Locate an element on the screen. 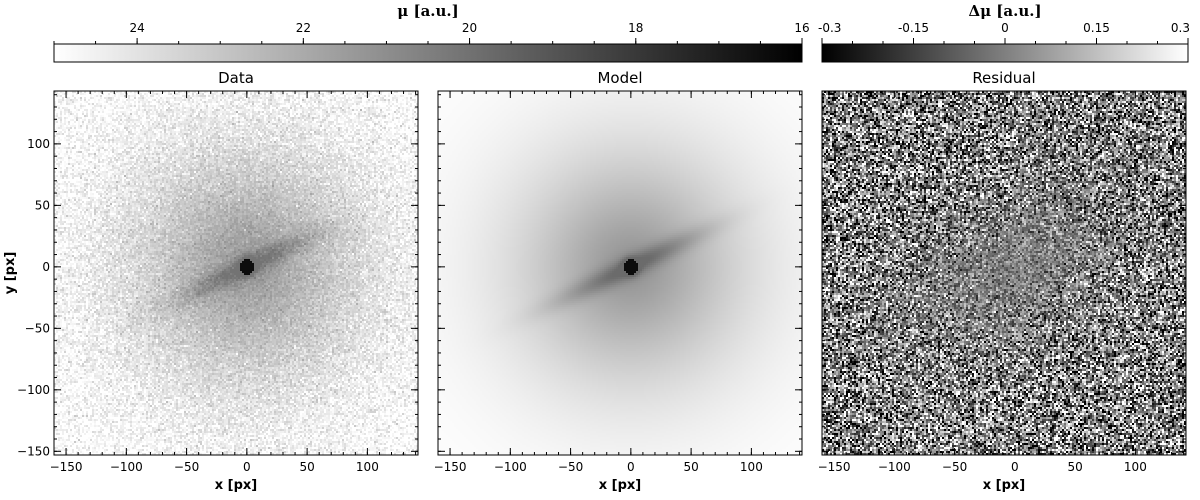 Image resolution: width=1200 pixels, height=500 pixels. y-tick-label: −150 is located at coordinates (33, 451).